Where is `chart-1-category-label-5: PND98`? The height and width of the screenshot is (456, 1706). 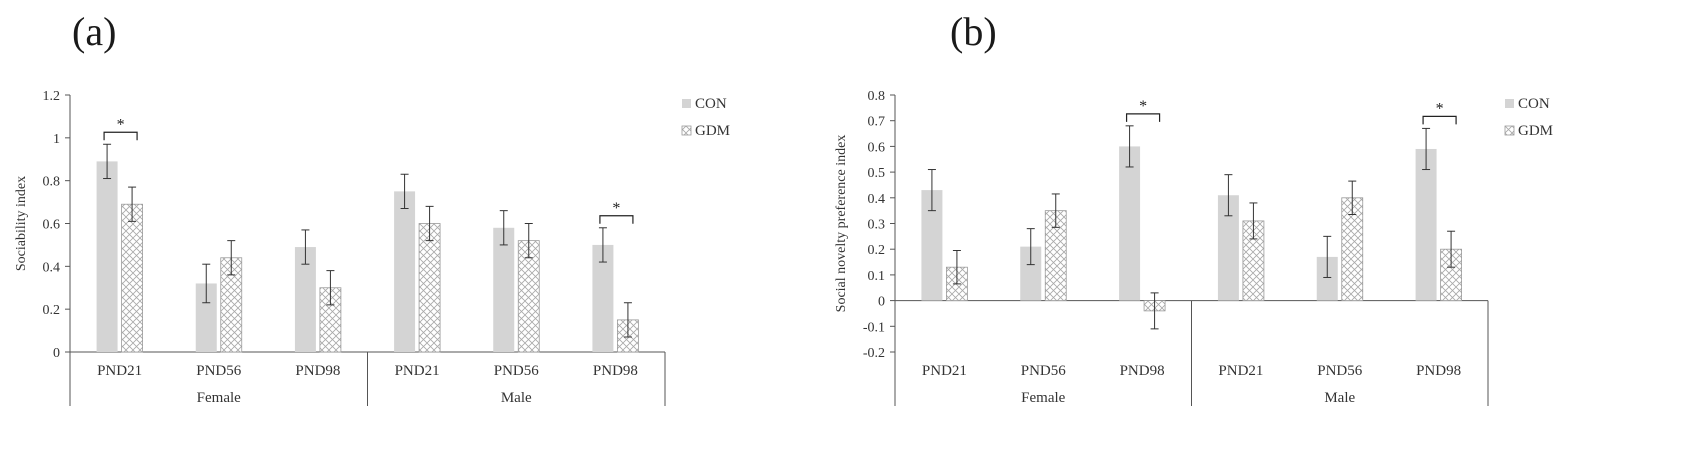
chart-1-category-label-5: PND98 is located at coordinates (1438, 371).